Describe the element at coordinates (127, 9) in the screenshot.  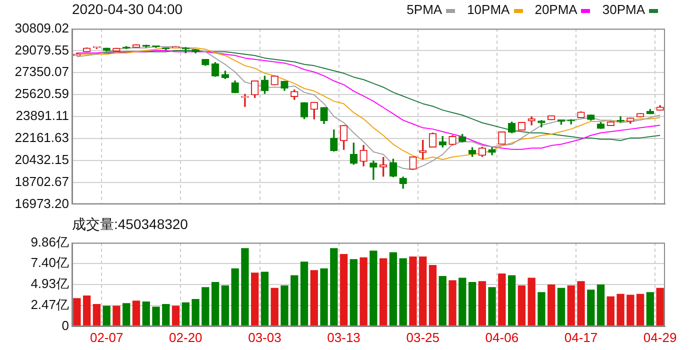
I see `chart-title: 2020-04-30 04:00` at that location.